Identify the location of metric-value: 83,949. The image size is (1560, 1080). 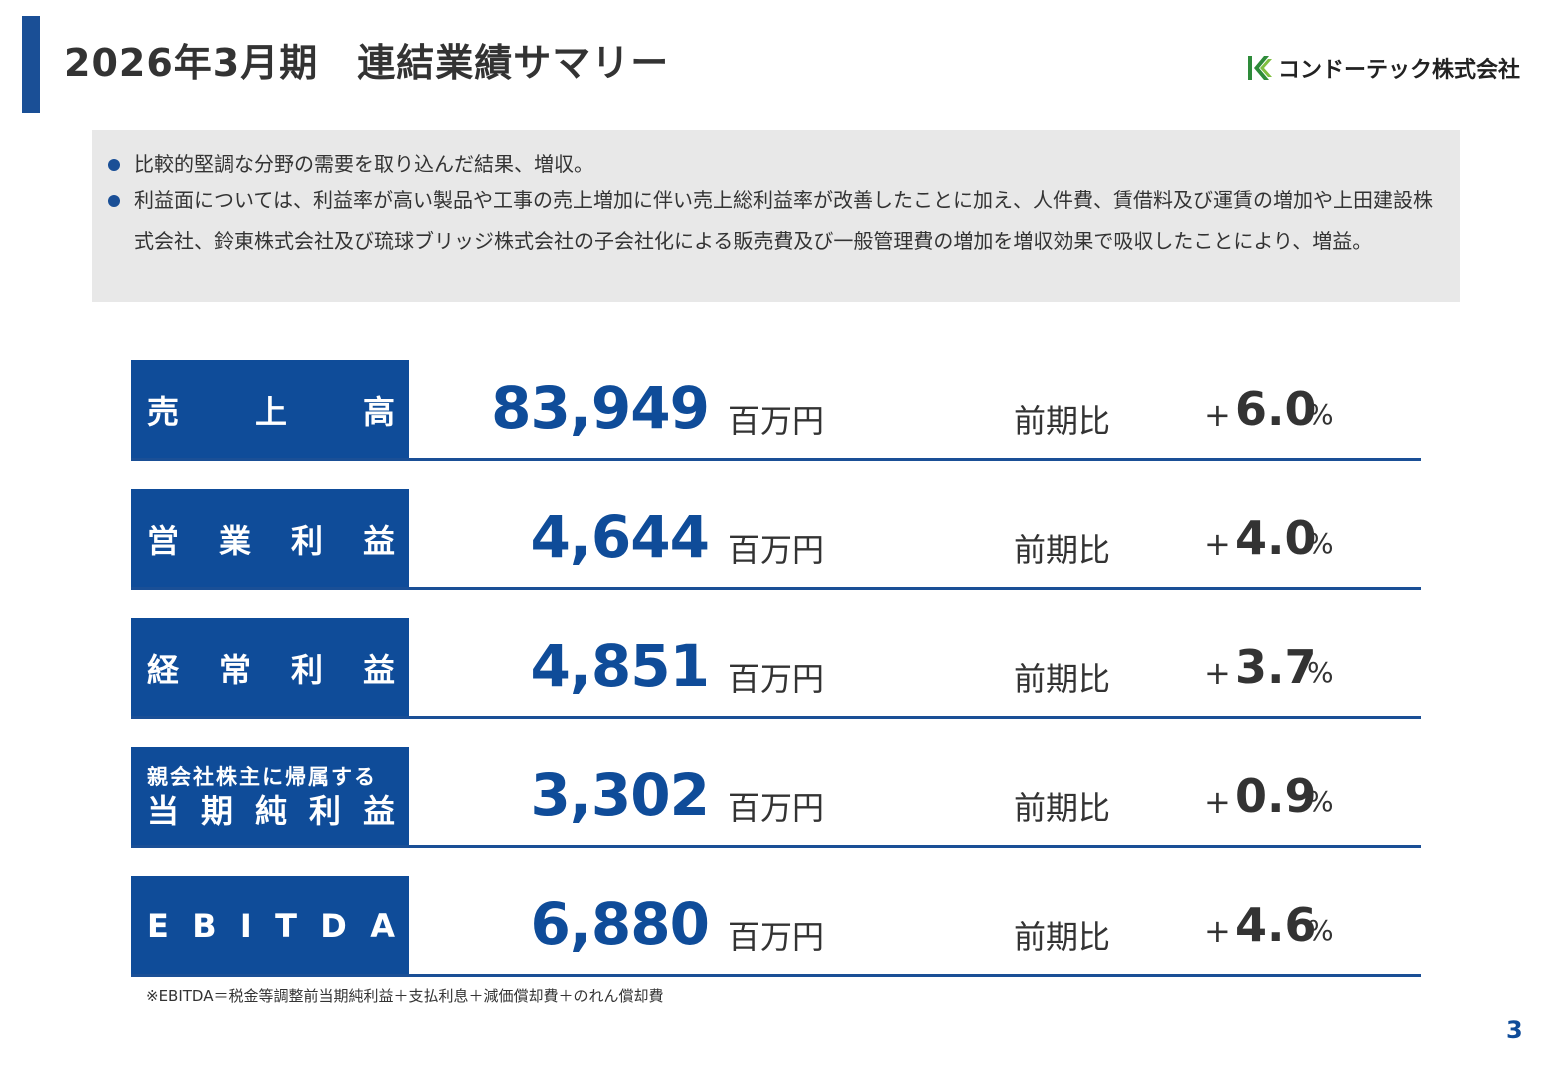
(600, 408).